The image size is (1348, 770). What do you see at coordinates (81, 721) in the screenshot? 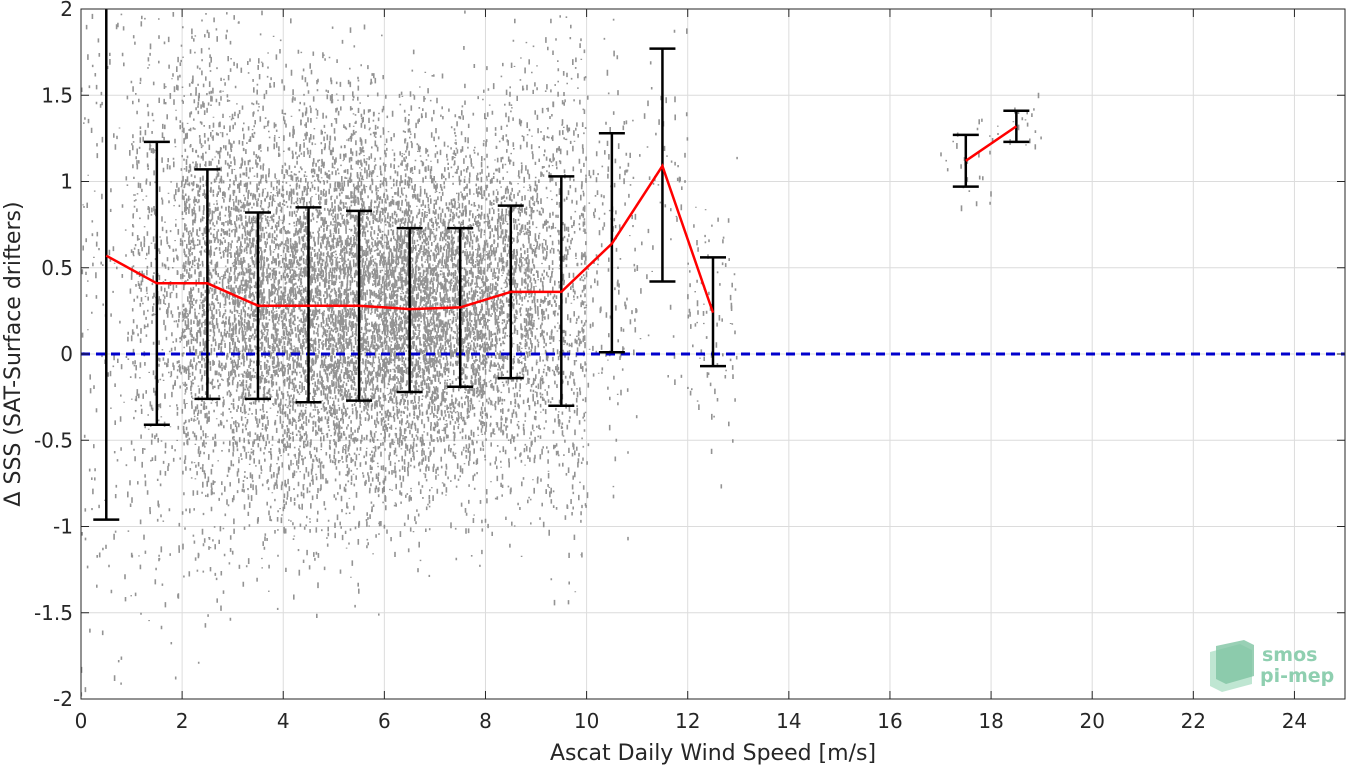
I see `x-tick-label: 0` at bounding box center [81, 721].